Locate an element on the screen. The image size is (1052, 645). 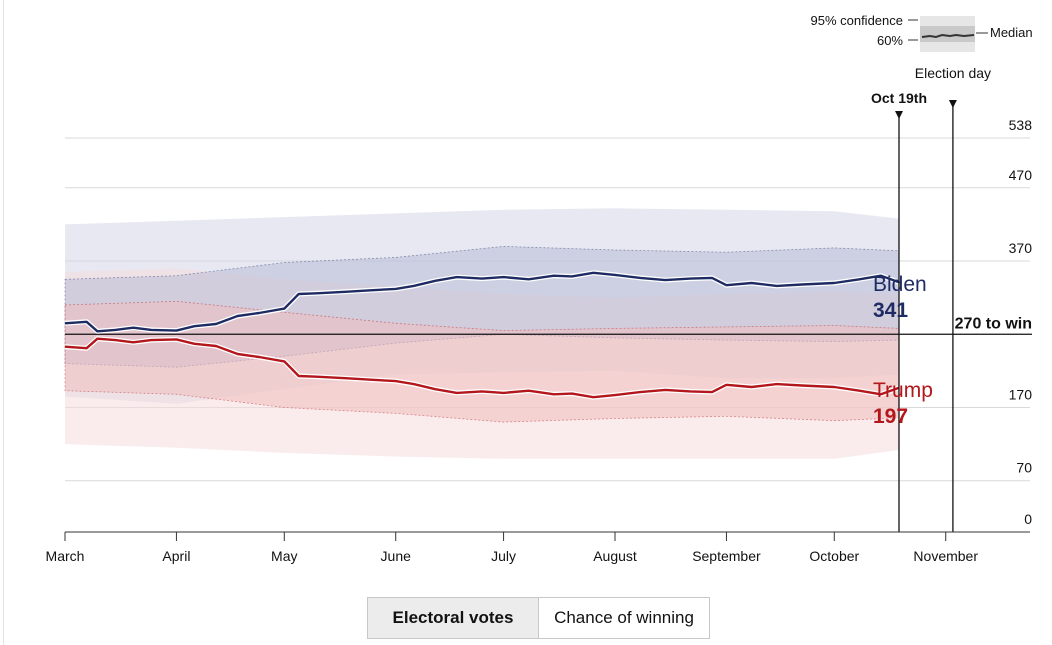
x-tick-label-september: September is located at coordinates (726, 556).